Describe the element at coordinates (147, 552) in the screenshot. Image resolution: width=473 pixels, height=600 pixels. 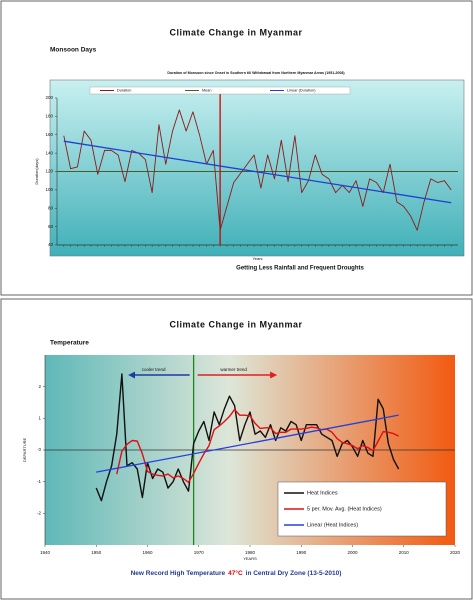
I see `x-tick-label: 1960` at that location.